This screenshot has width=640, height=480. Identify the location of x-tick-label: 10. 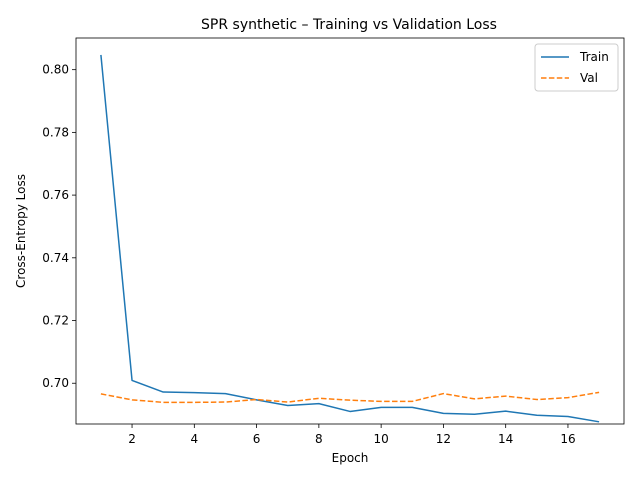
(380, 439).